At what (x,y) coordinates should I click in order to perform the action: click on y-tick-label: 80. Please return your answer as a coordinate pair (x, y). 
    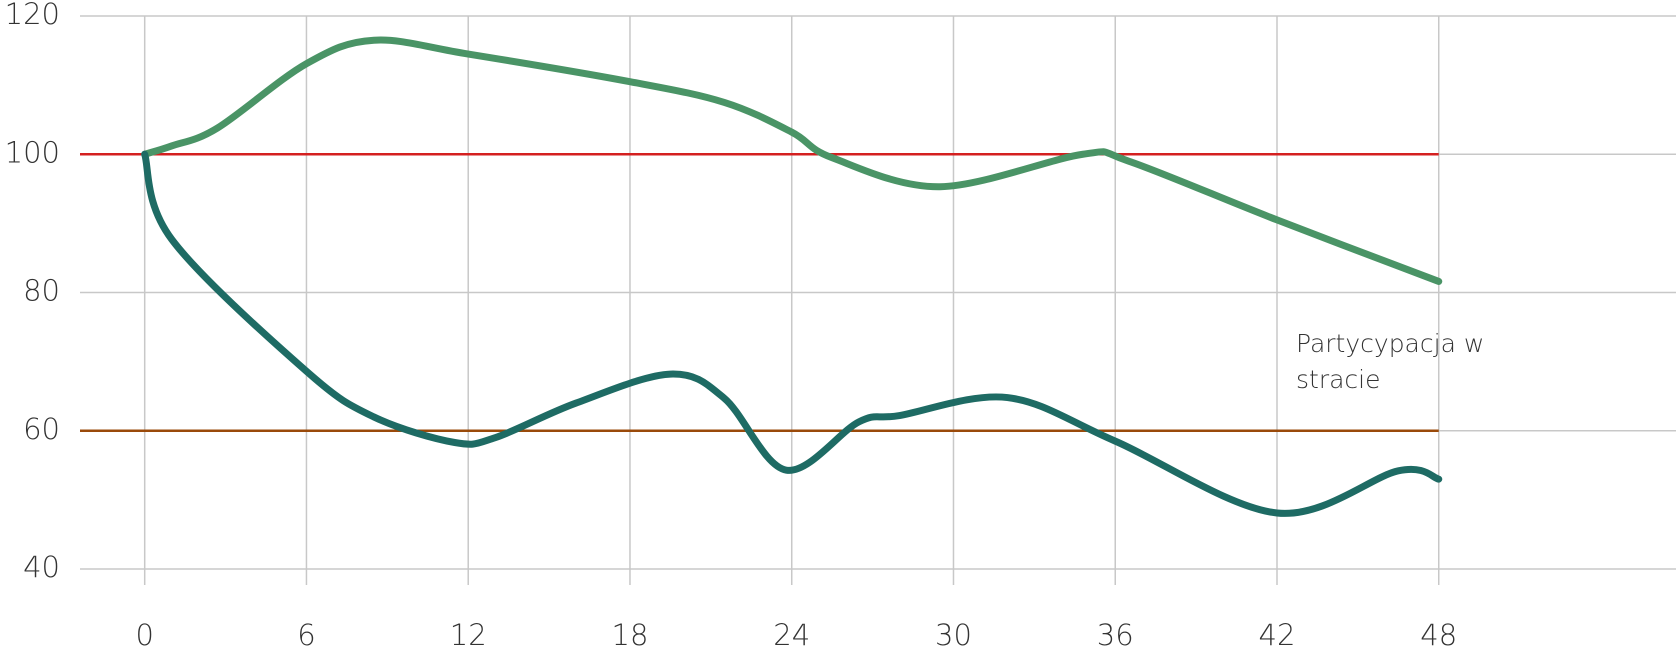
    Looking at the image, I should click on (41, 291).